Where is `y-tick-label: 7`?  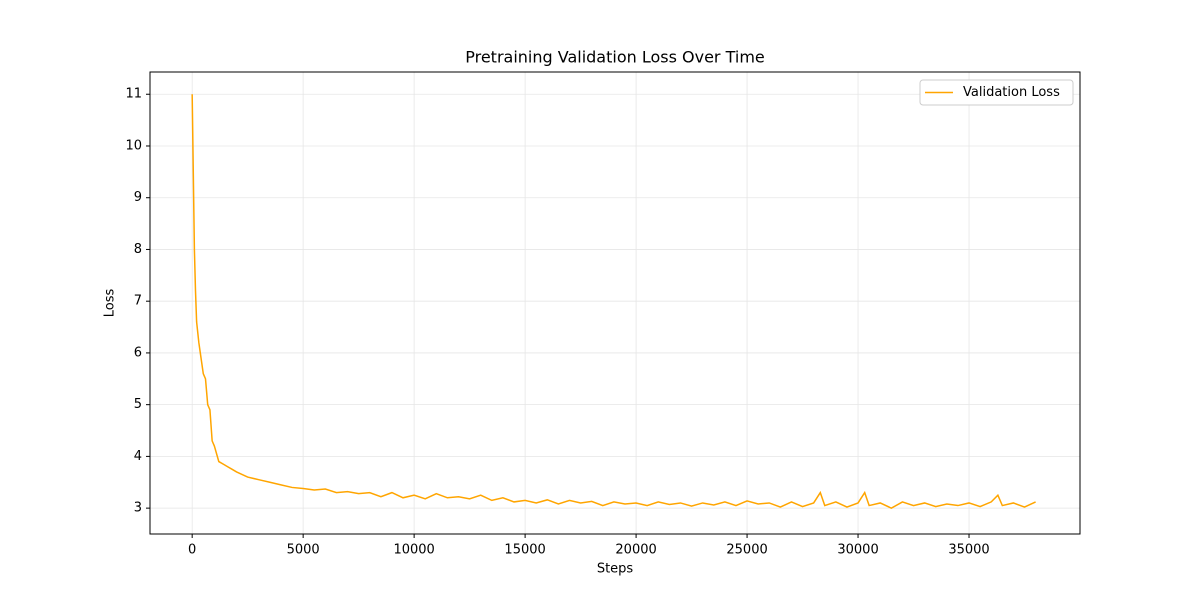 y-tick-label: 7 is located at coordinates (138, 301).